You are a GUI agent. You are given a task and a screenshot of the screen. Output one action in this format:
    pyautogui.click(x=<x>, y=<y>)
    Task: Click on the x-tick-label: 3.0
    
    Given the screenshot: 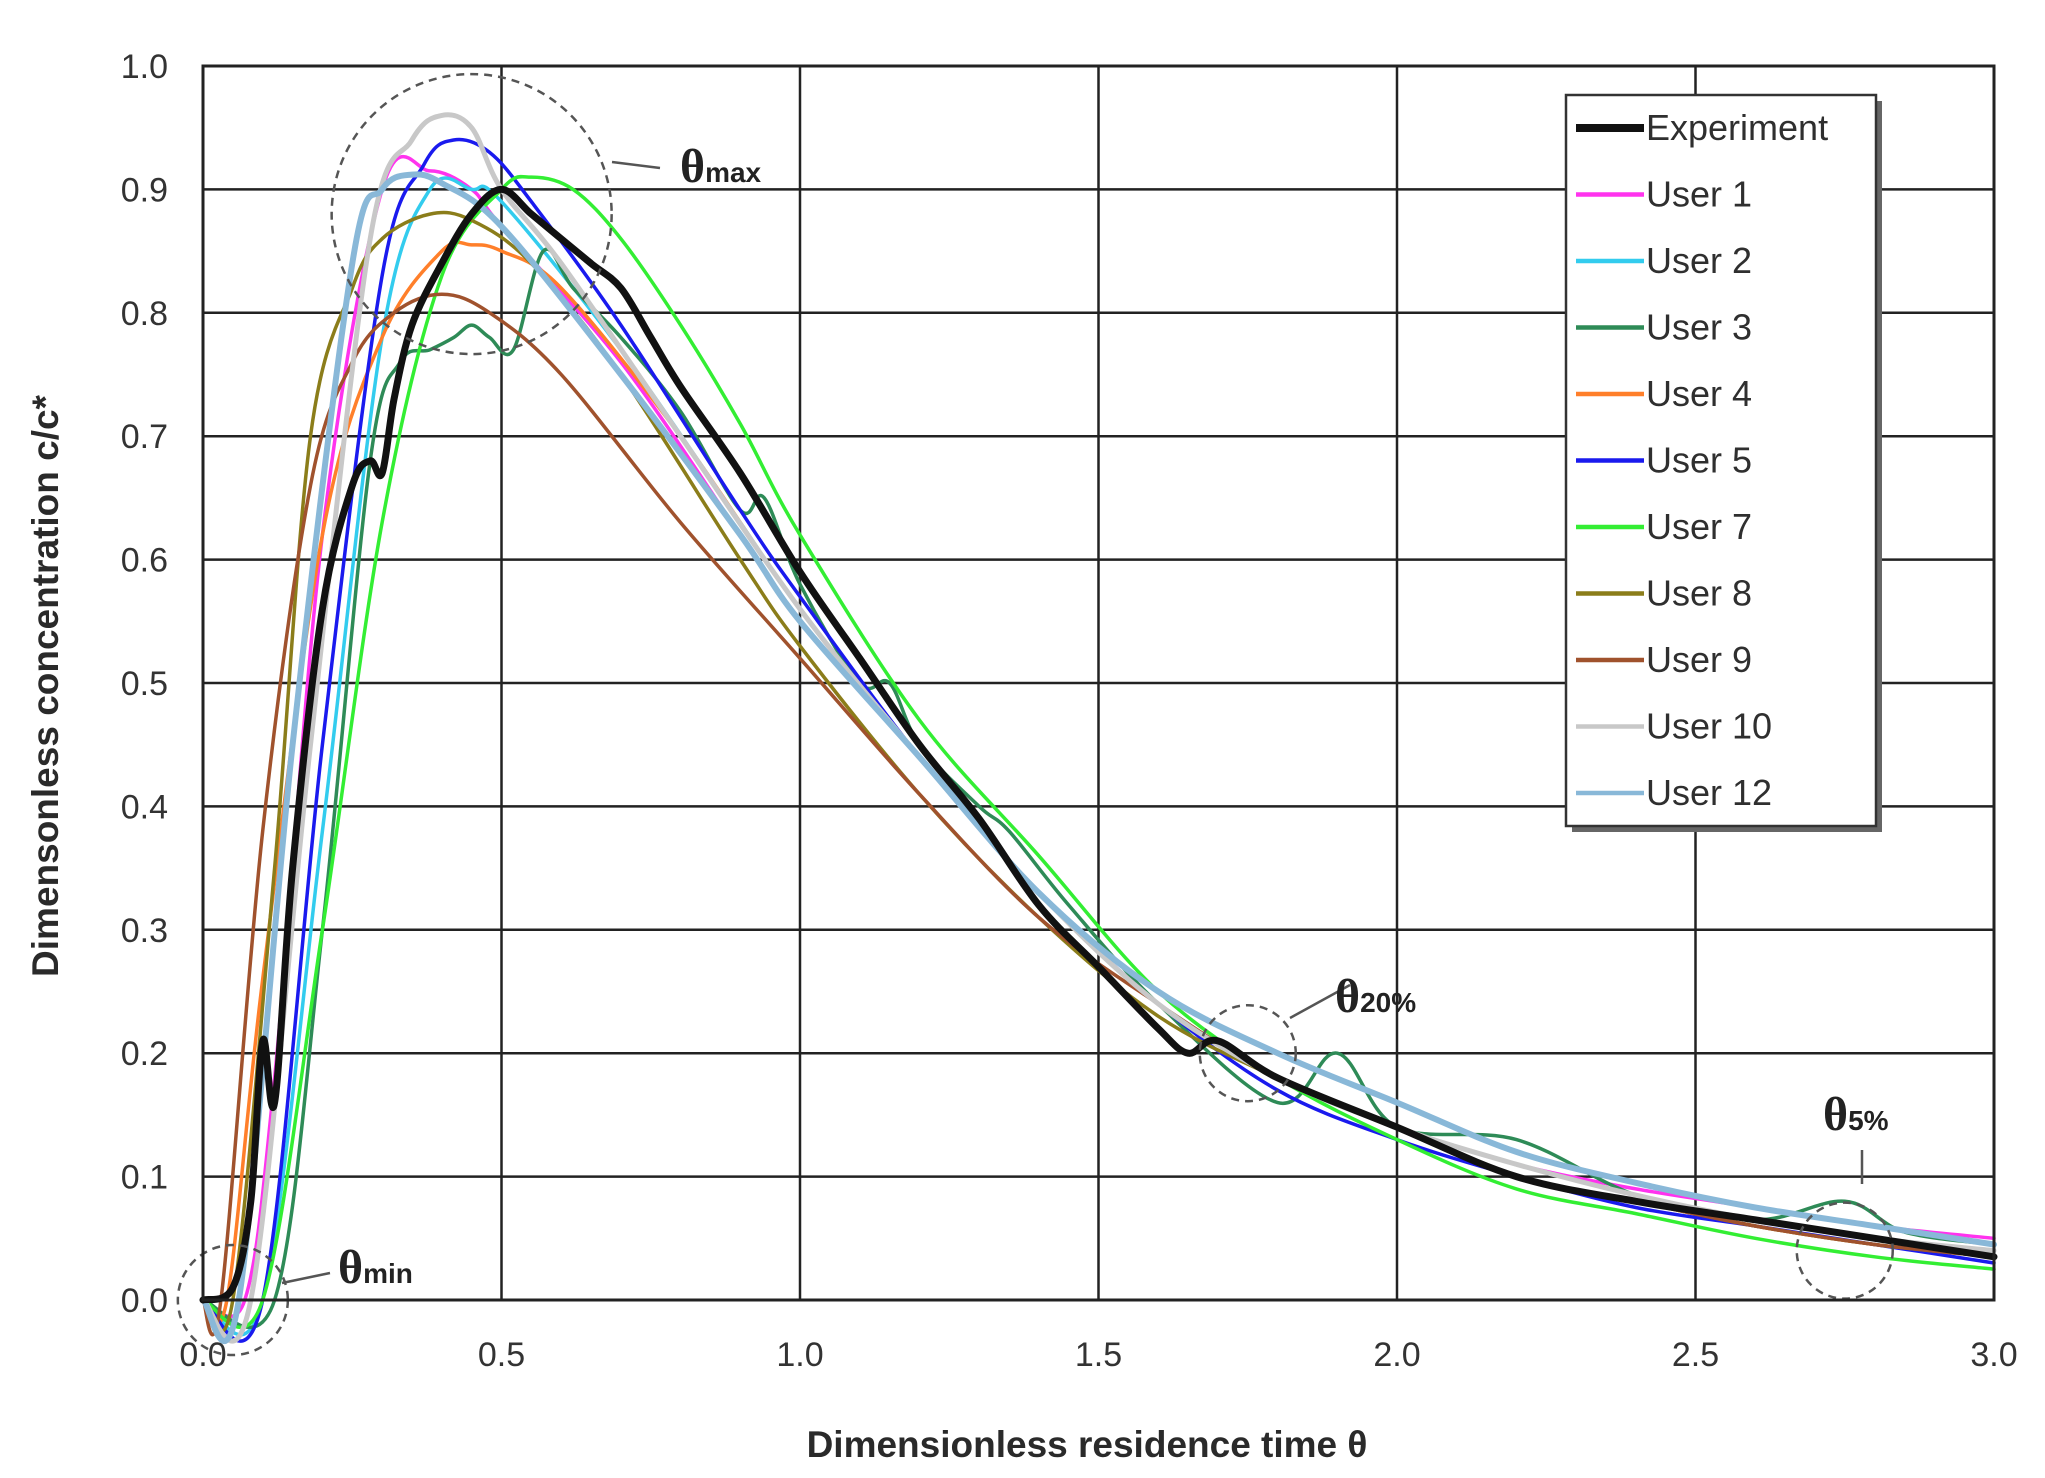 What is the action you would take?
    pyautogui.click(x=1993, y=1355)
    